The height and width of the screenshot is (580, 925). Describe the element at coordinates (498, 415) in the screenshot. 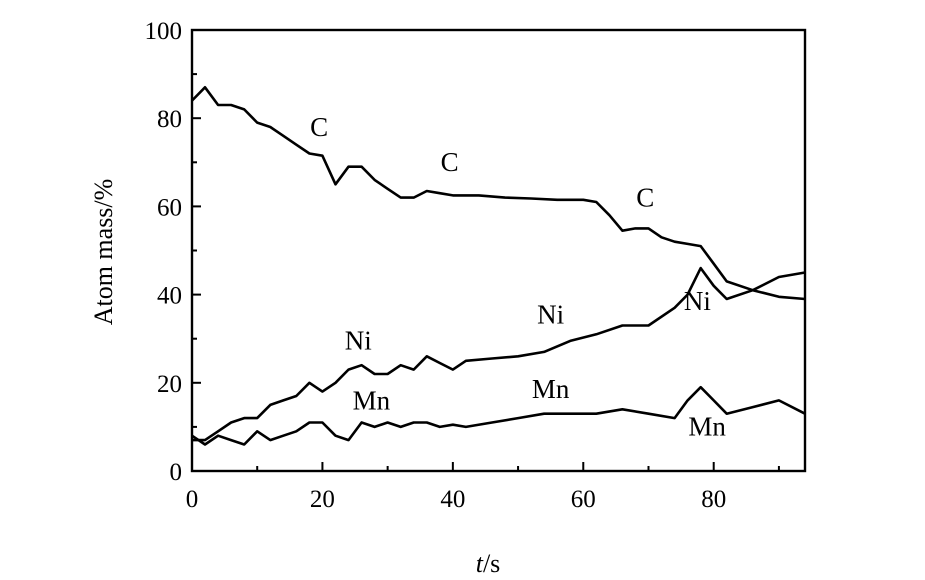

I see `series-line-mn` at that location.